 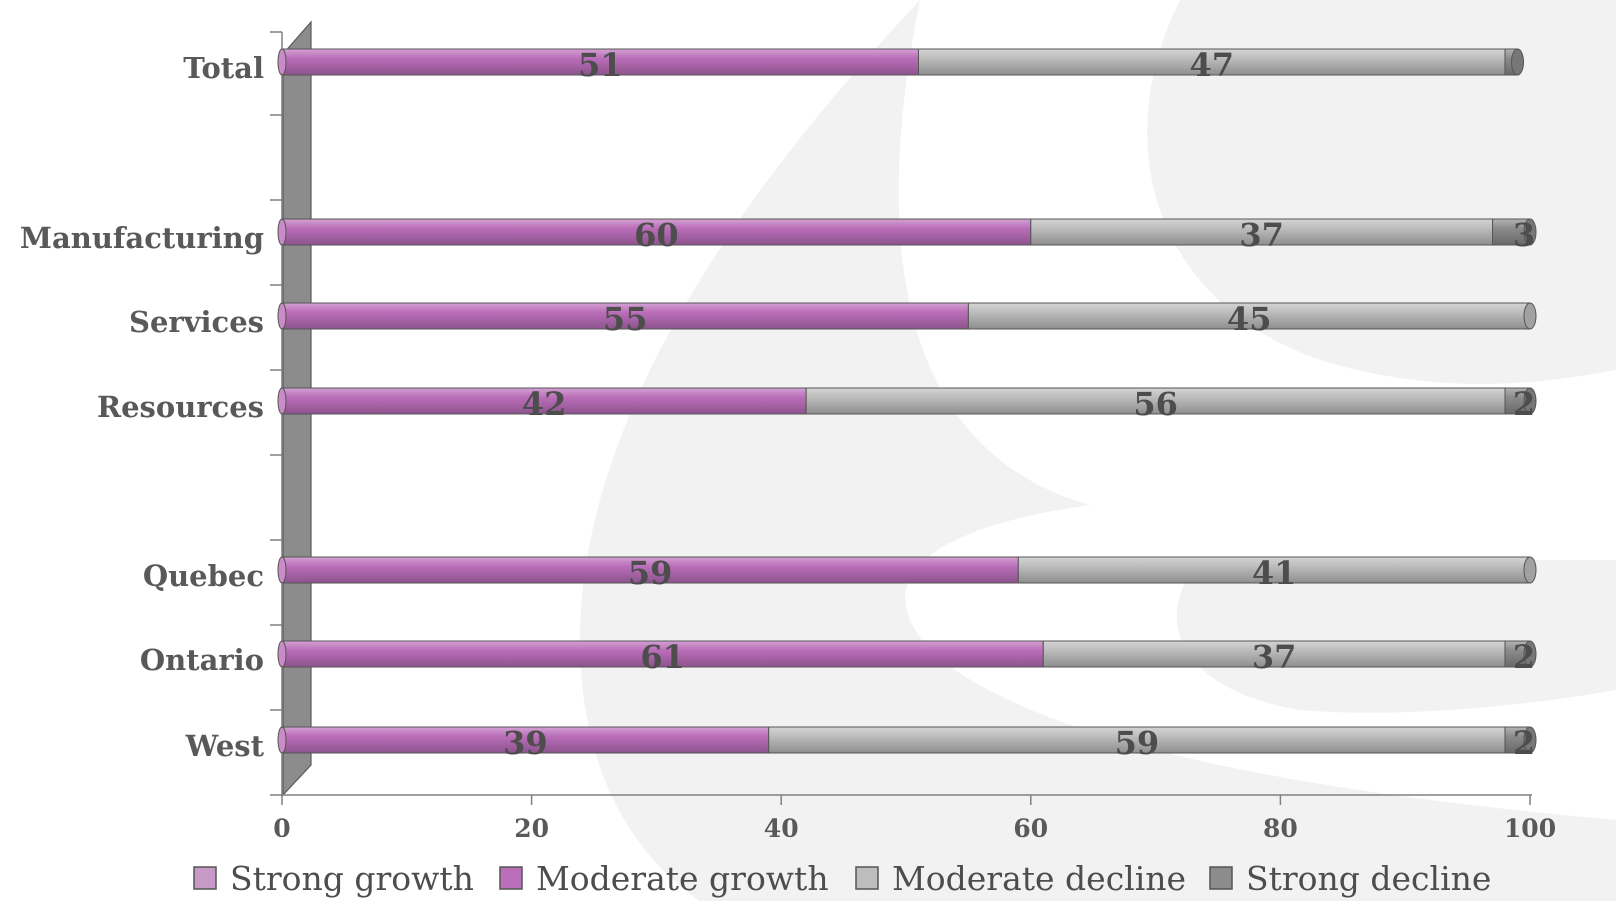 I want to click on data-label-resources-moderate-growth: 42, so click(x=544, y=404).